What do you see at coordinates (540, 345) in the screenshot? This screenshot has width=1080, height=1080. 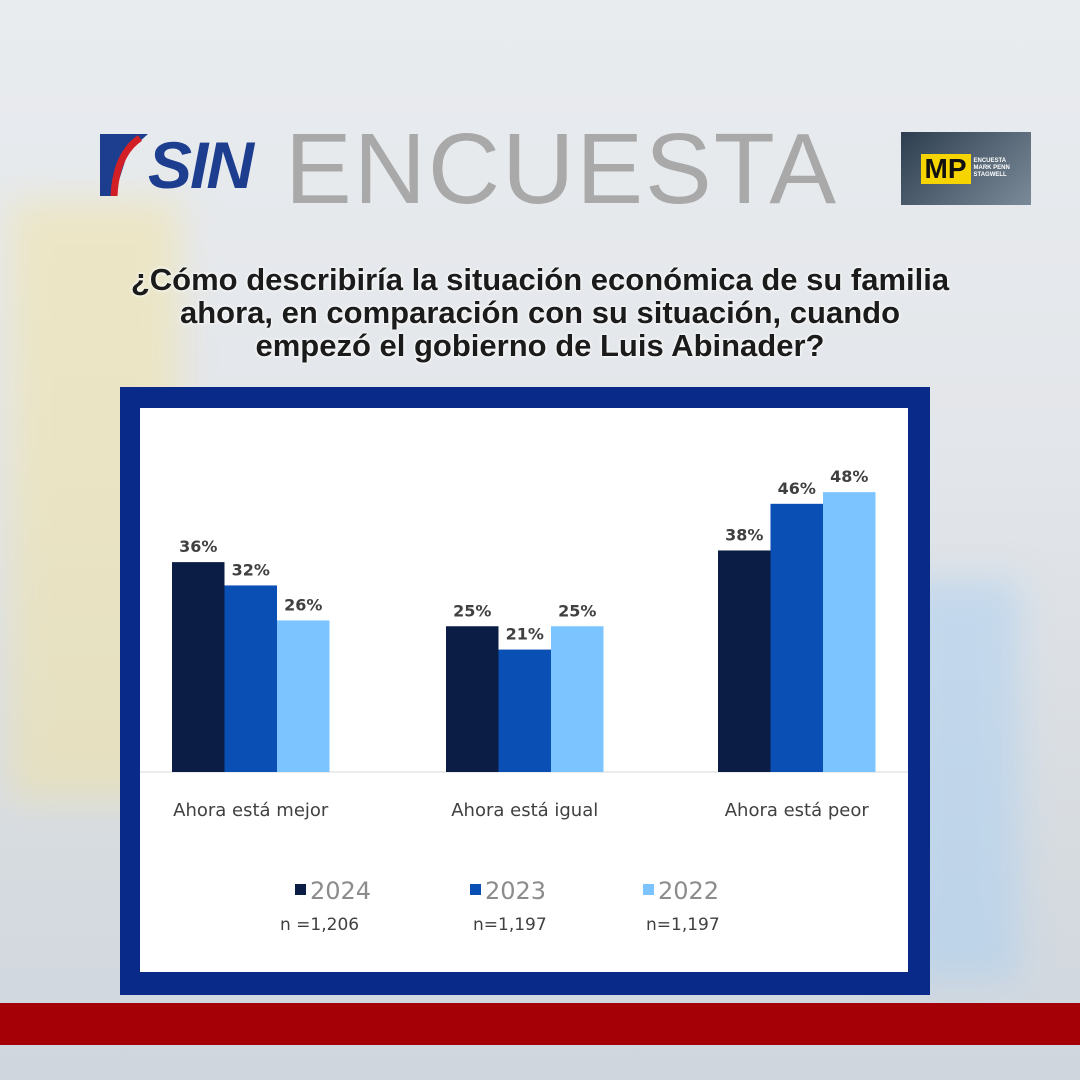 I see `question-line: empezó el gobierno de Luis Abinader?` at bounding box center [540, 345].